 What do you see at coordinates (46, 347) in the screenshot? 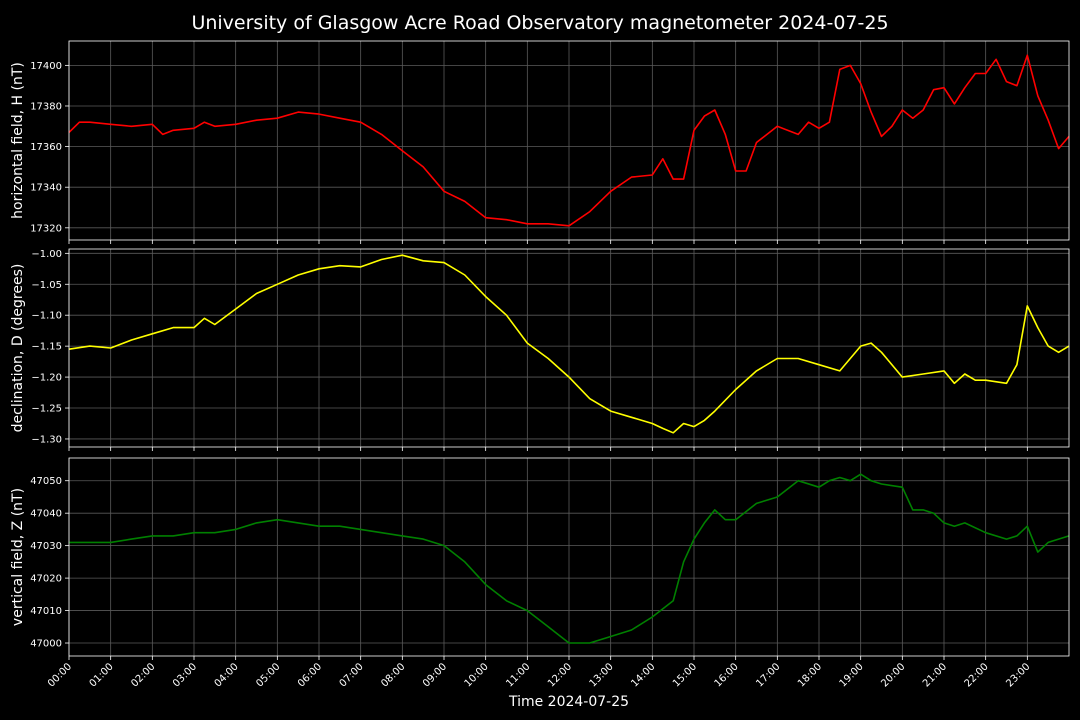
I see `panel-d-ytick-label-3: −1.15` at bounding box center [46, 347].